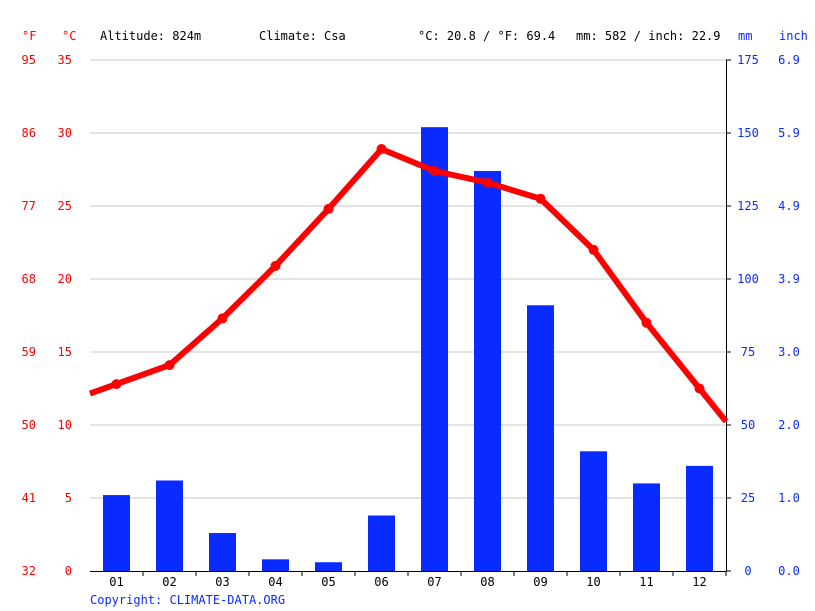 The image size is (815, 611). I want to click on mm-tick-label: 150, so click(748, 133).